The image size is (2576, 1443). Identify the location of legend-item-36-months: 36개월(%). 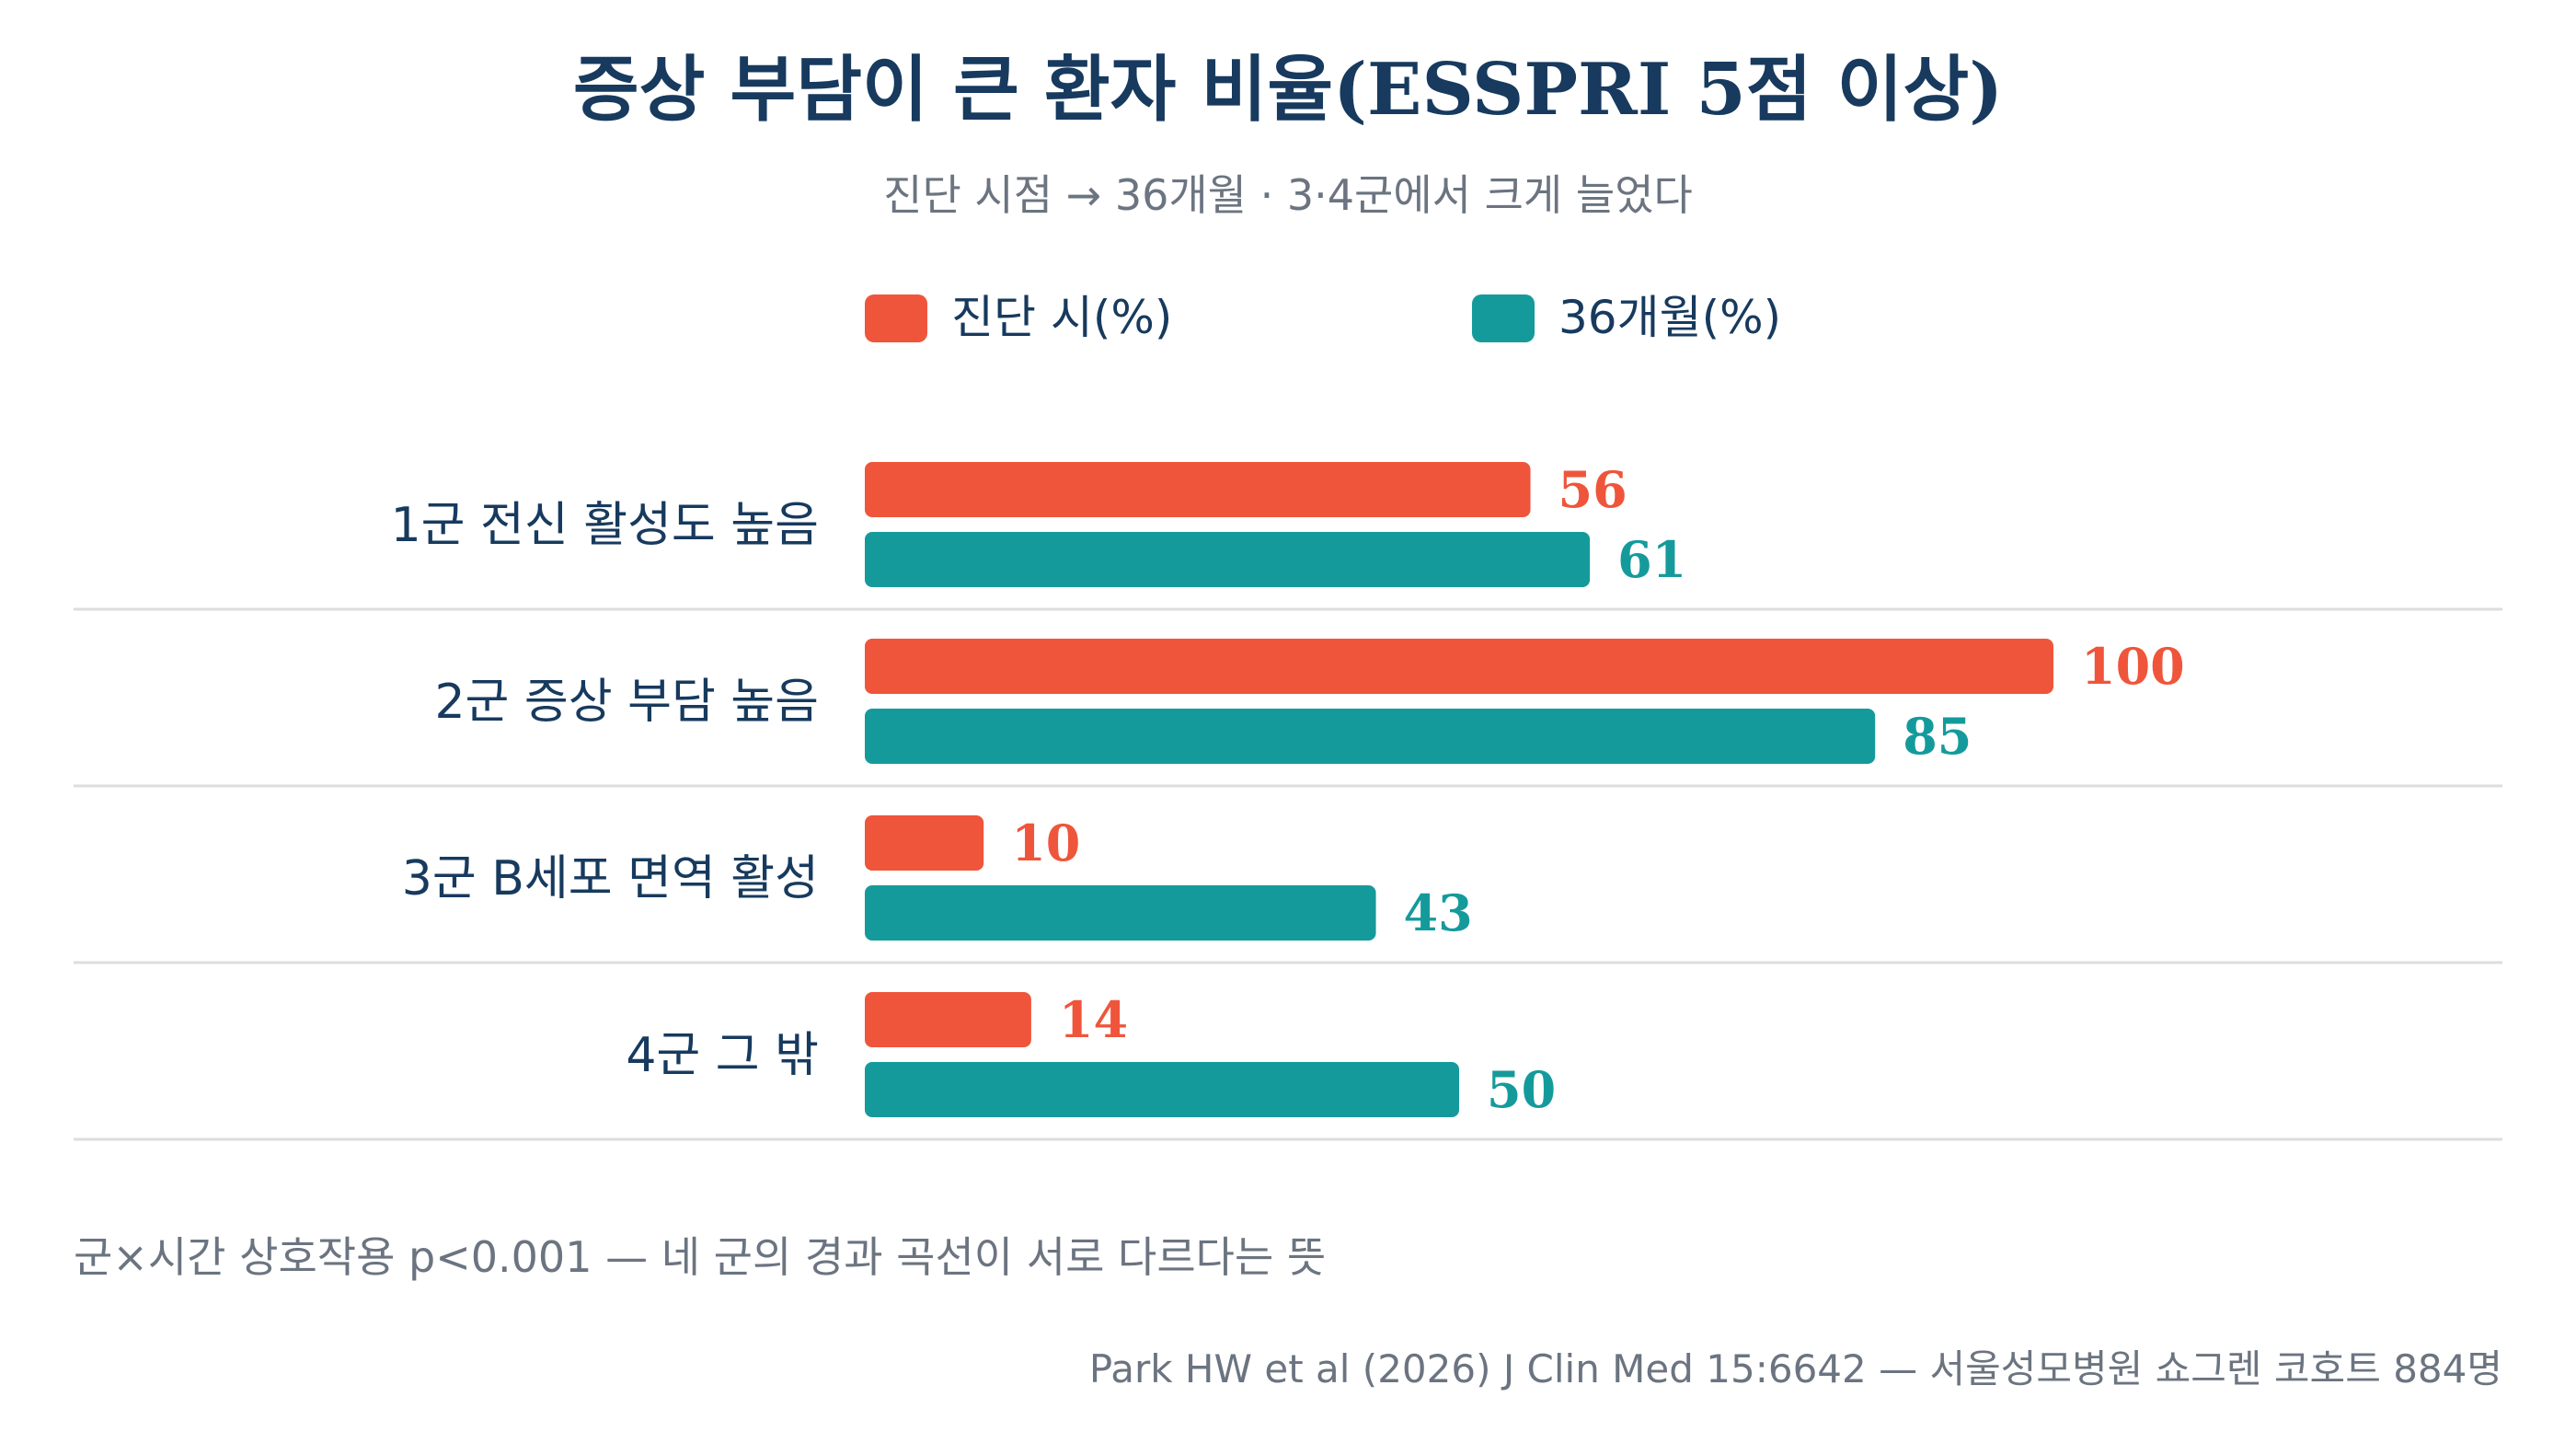
(1626, 317).